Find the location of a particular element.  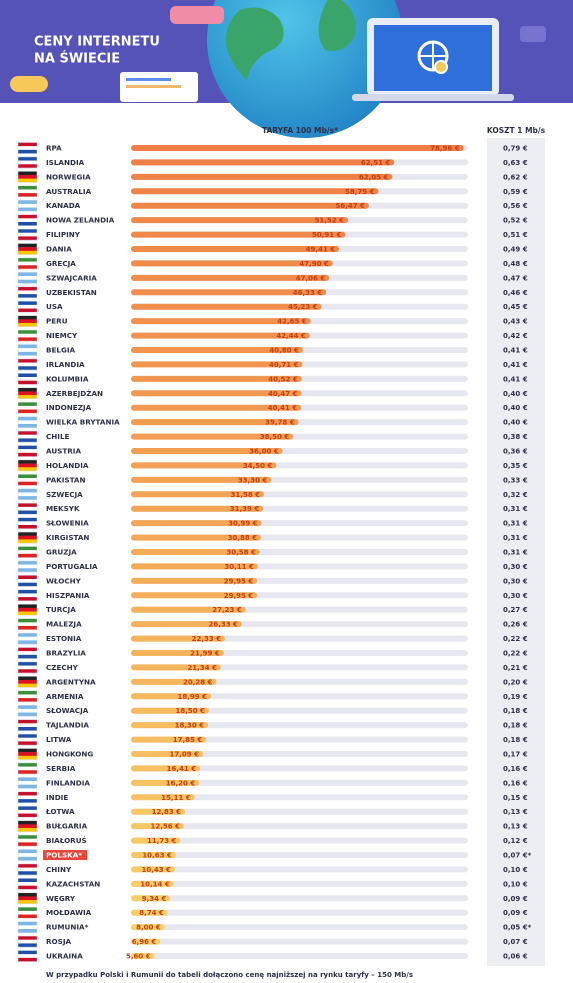

value-label: 47,06 € is located at coordinates (311, 278).